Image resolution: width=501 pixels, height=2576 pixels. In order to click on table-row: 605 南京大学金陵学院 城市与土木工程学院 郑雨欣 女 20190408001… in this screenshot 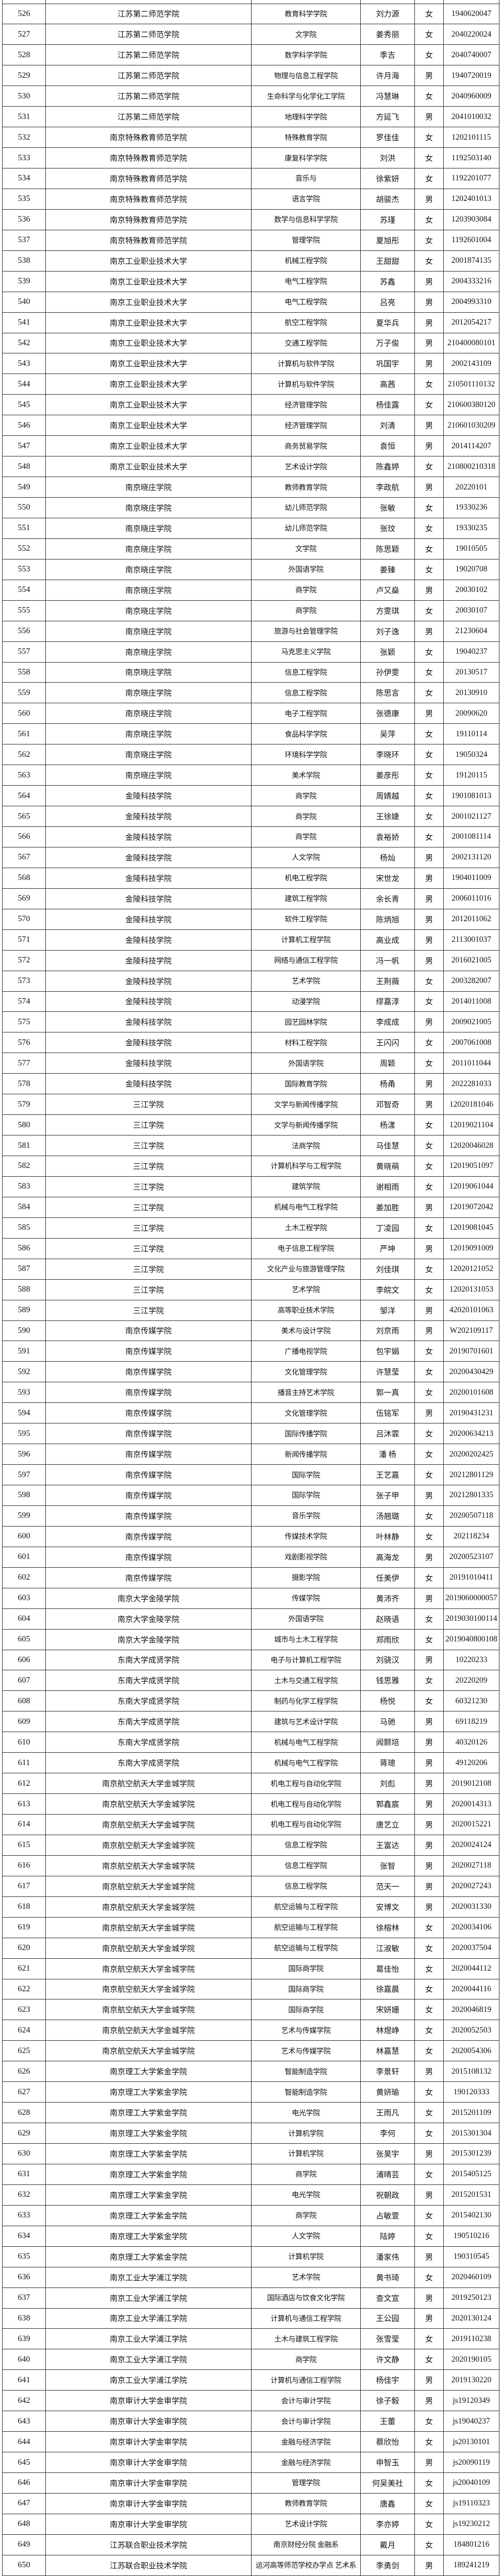, I will do `click(250, 1640)`.